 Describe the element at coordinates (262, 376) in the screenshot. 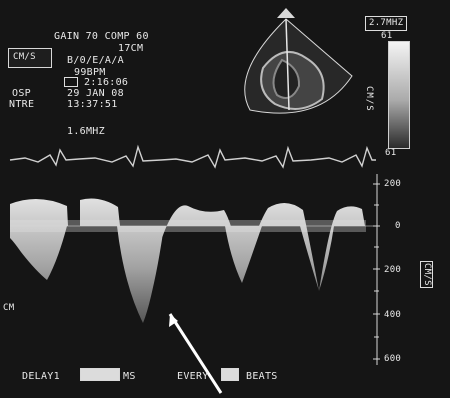

I see `beats-label: BEATS` at that location.